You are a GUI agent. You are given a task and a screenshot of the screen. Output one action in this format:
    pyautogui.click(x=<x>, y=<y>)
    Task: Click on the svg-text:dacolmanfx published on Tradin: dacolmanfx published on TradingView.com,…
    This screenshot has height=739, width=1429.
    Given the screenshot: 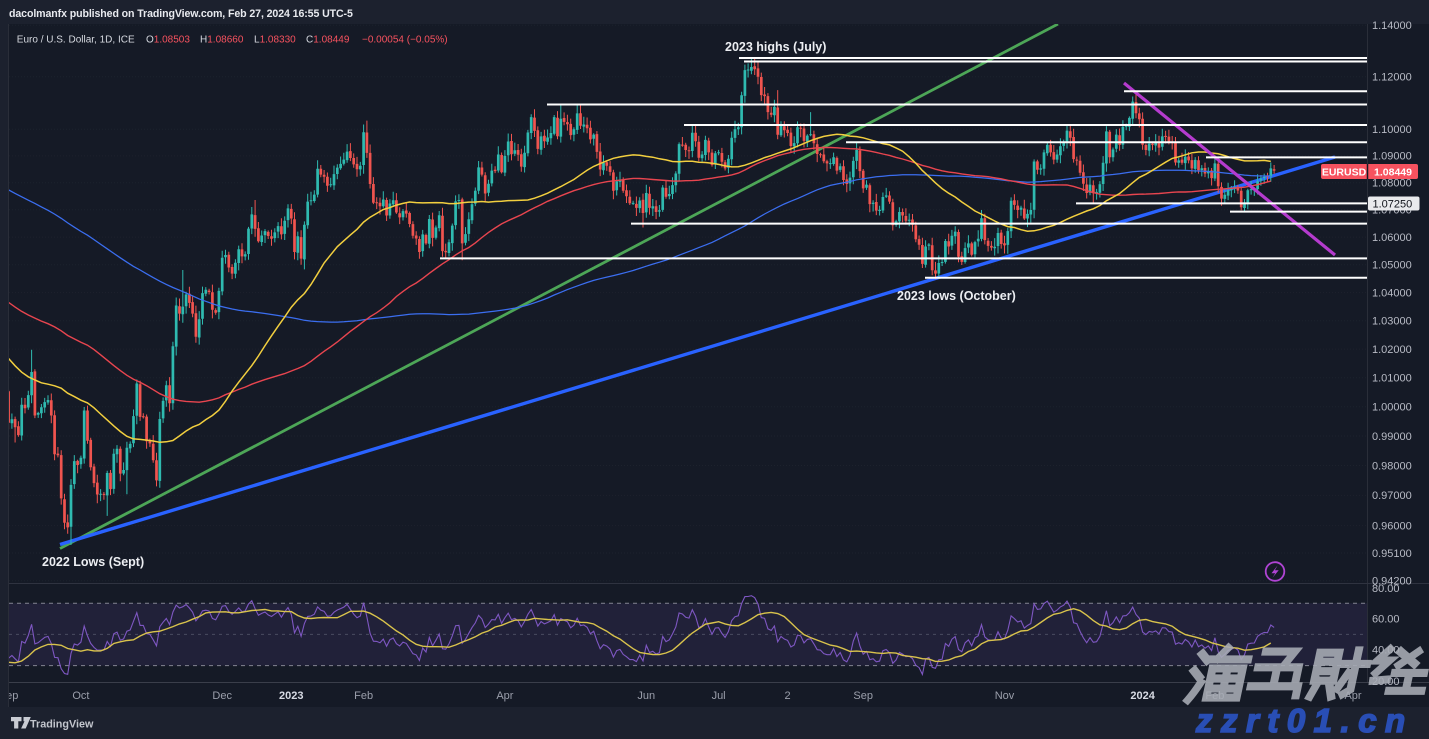 What is the action you would take?
    pyautogui.click(x=181, y=14)
    